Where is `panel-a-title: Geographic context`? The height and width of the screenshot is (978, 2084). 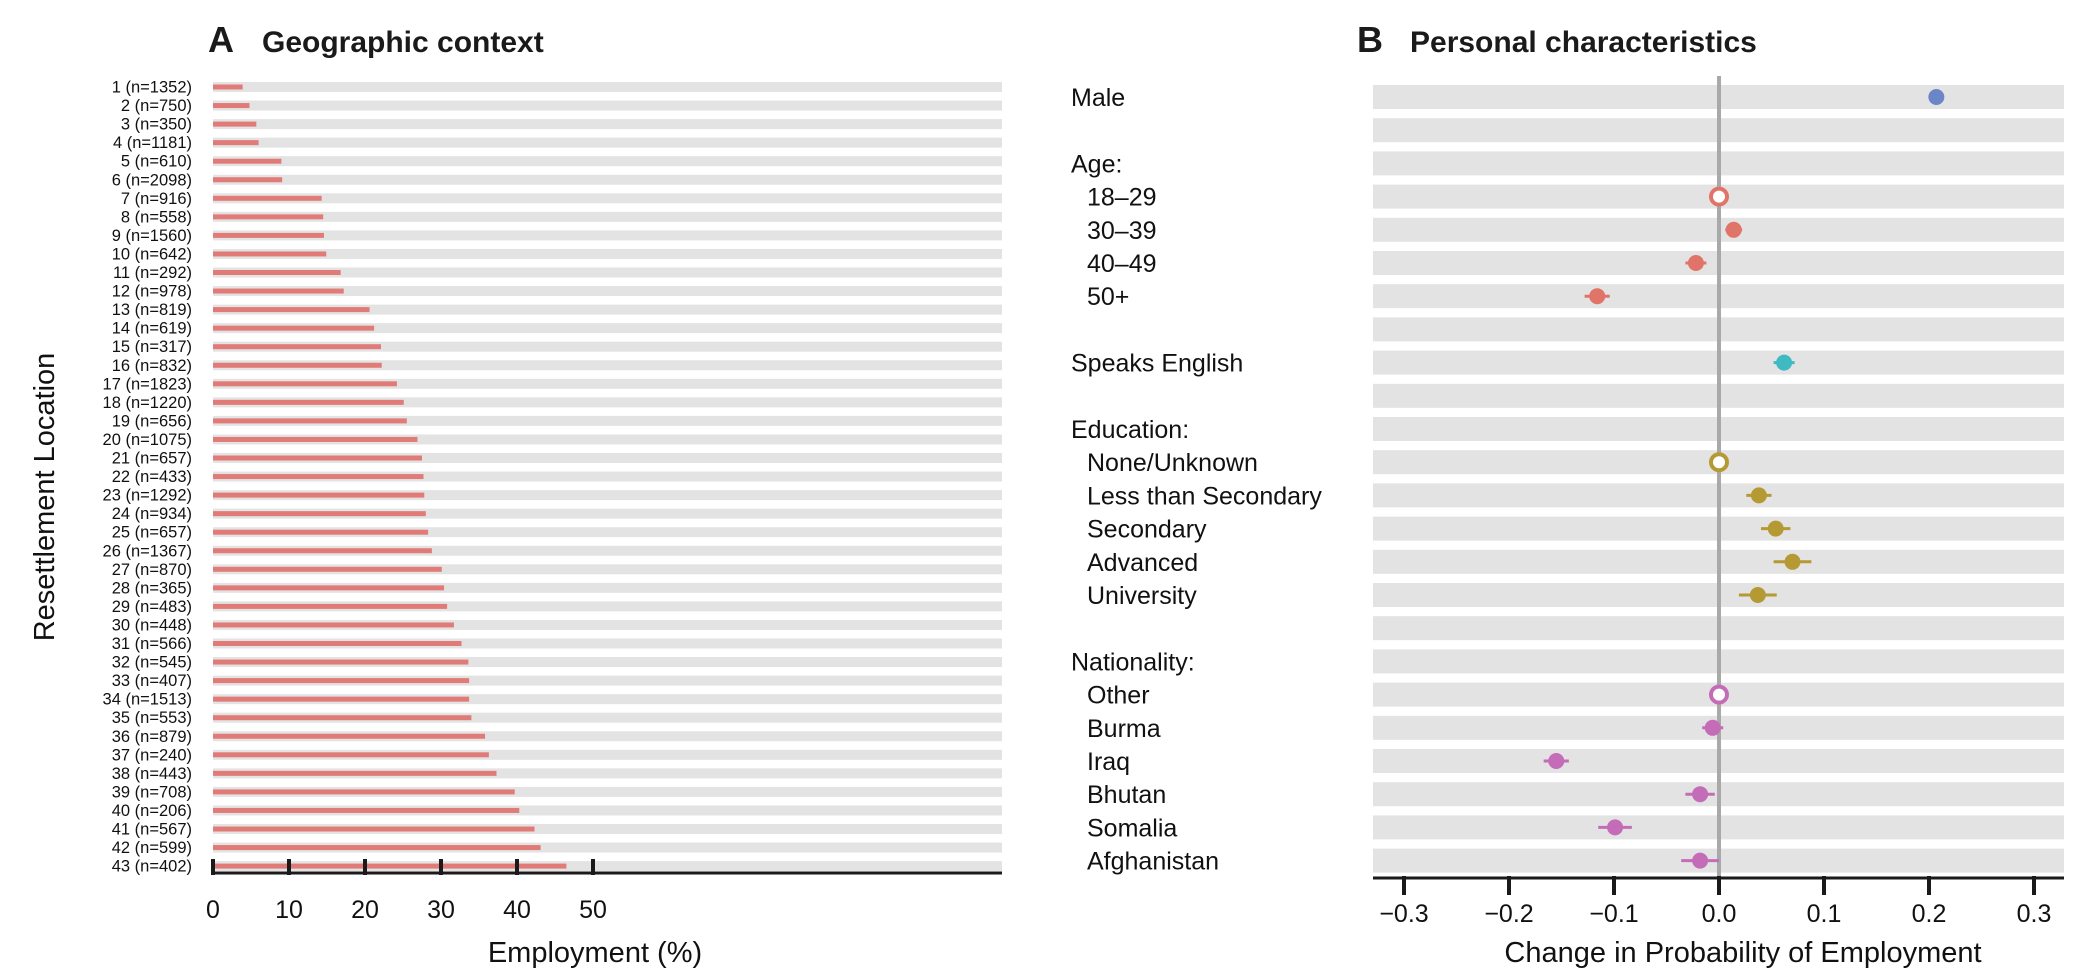
panel-a-title: Geographic context is located at coordinates (403, 42).